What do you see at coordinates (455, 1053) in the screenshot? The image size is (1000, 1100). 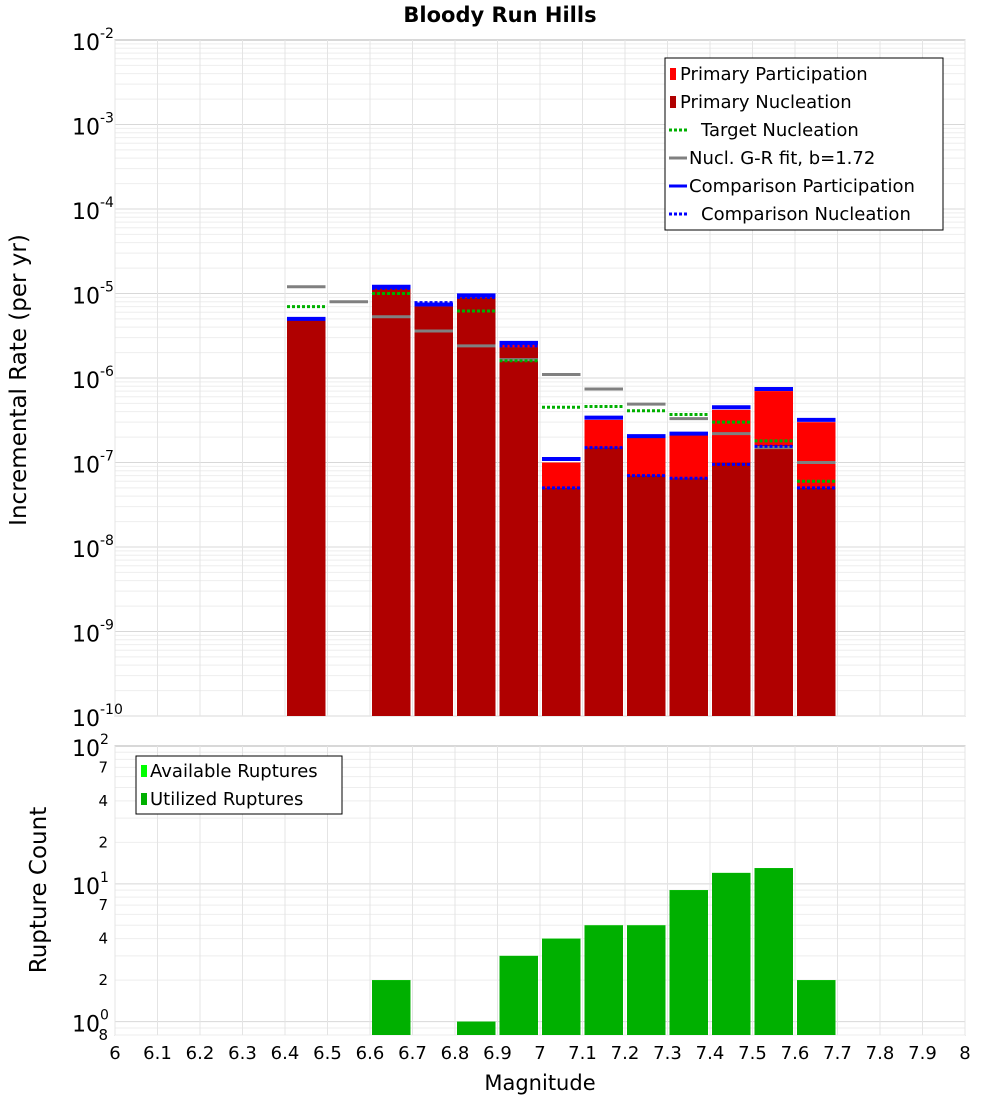 I see `x-tick-label: 6.8` at bounding box center [455, 1053].